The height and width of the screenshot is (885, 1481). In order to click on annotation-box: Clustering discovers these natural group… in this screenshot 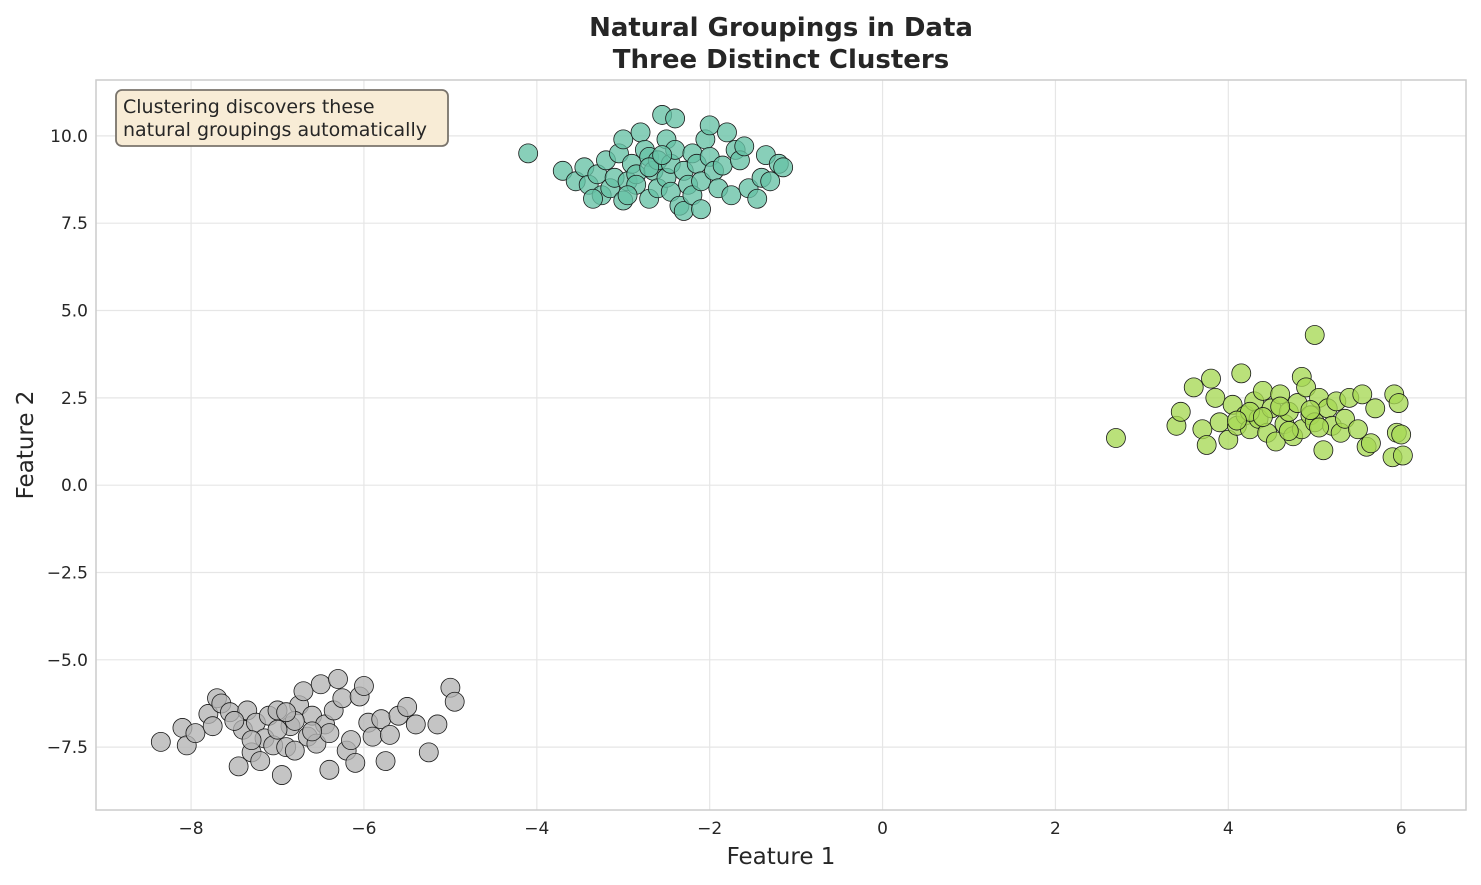, I will do `click(282, 118)`.